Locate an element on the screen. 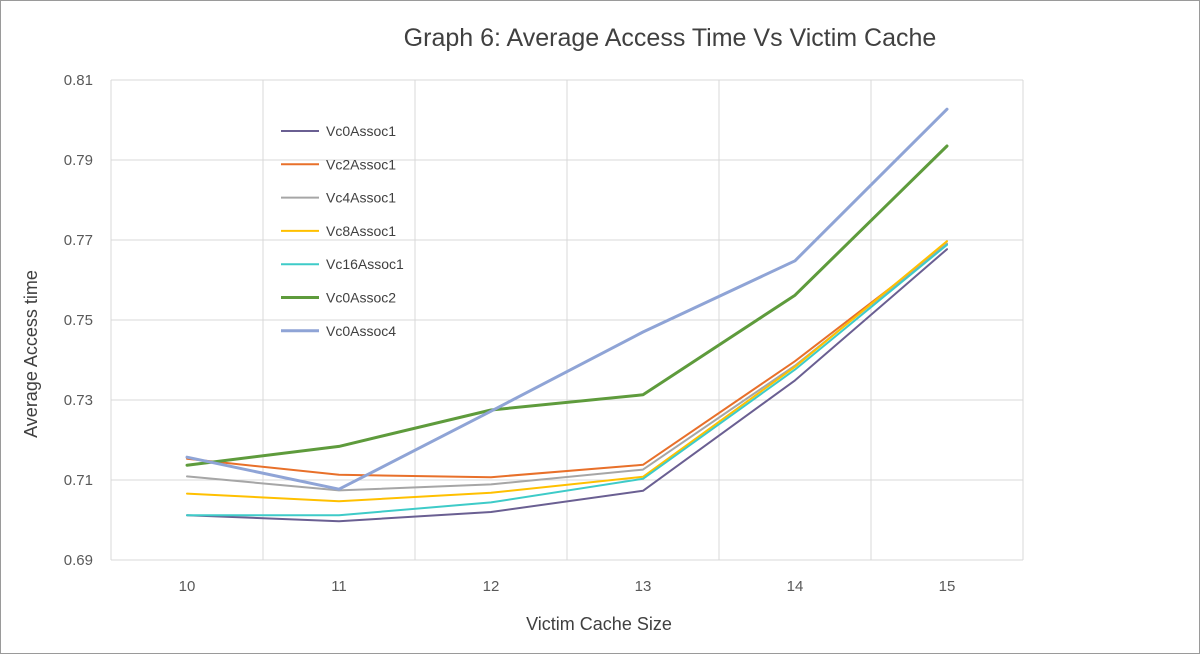 The image size is (1200, 655). y-tick-label: 0.79 is located at coordinates (78, 160).